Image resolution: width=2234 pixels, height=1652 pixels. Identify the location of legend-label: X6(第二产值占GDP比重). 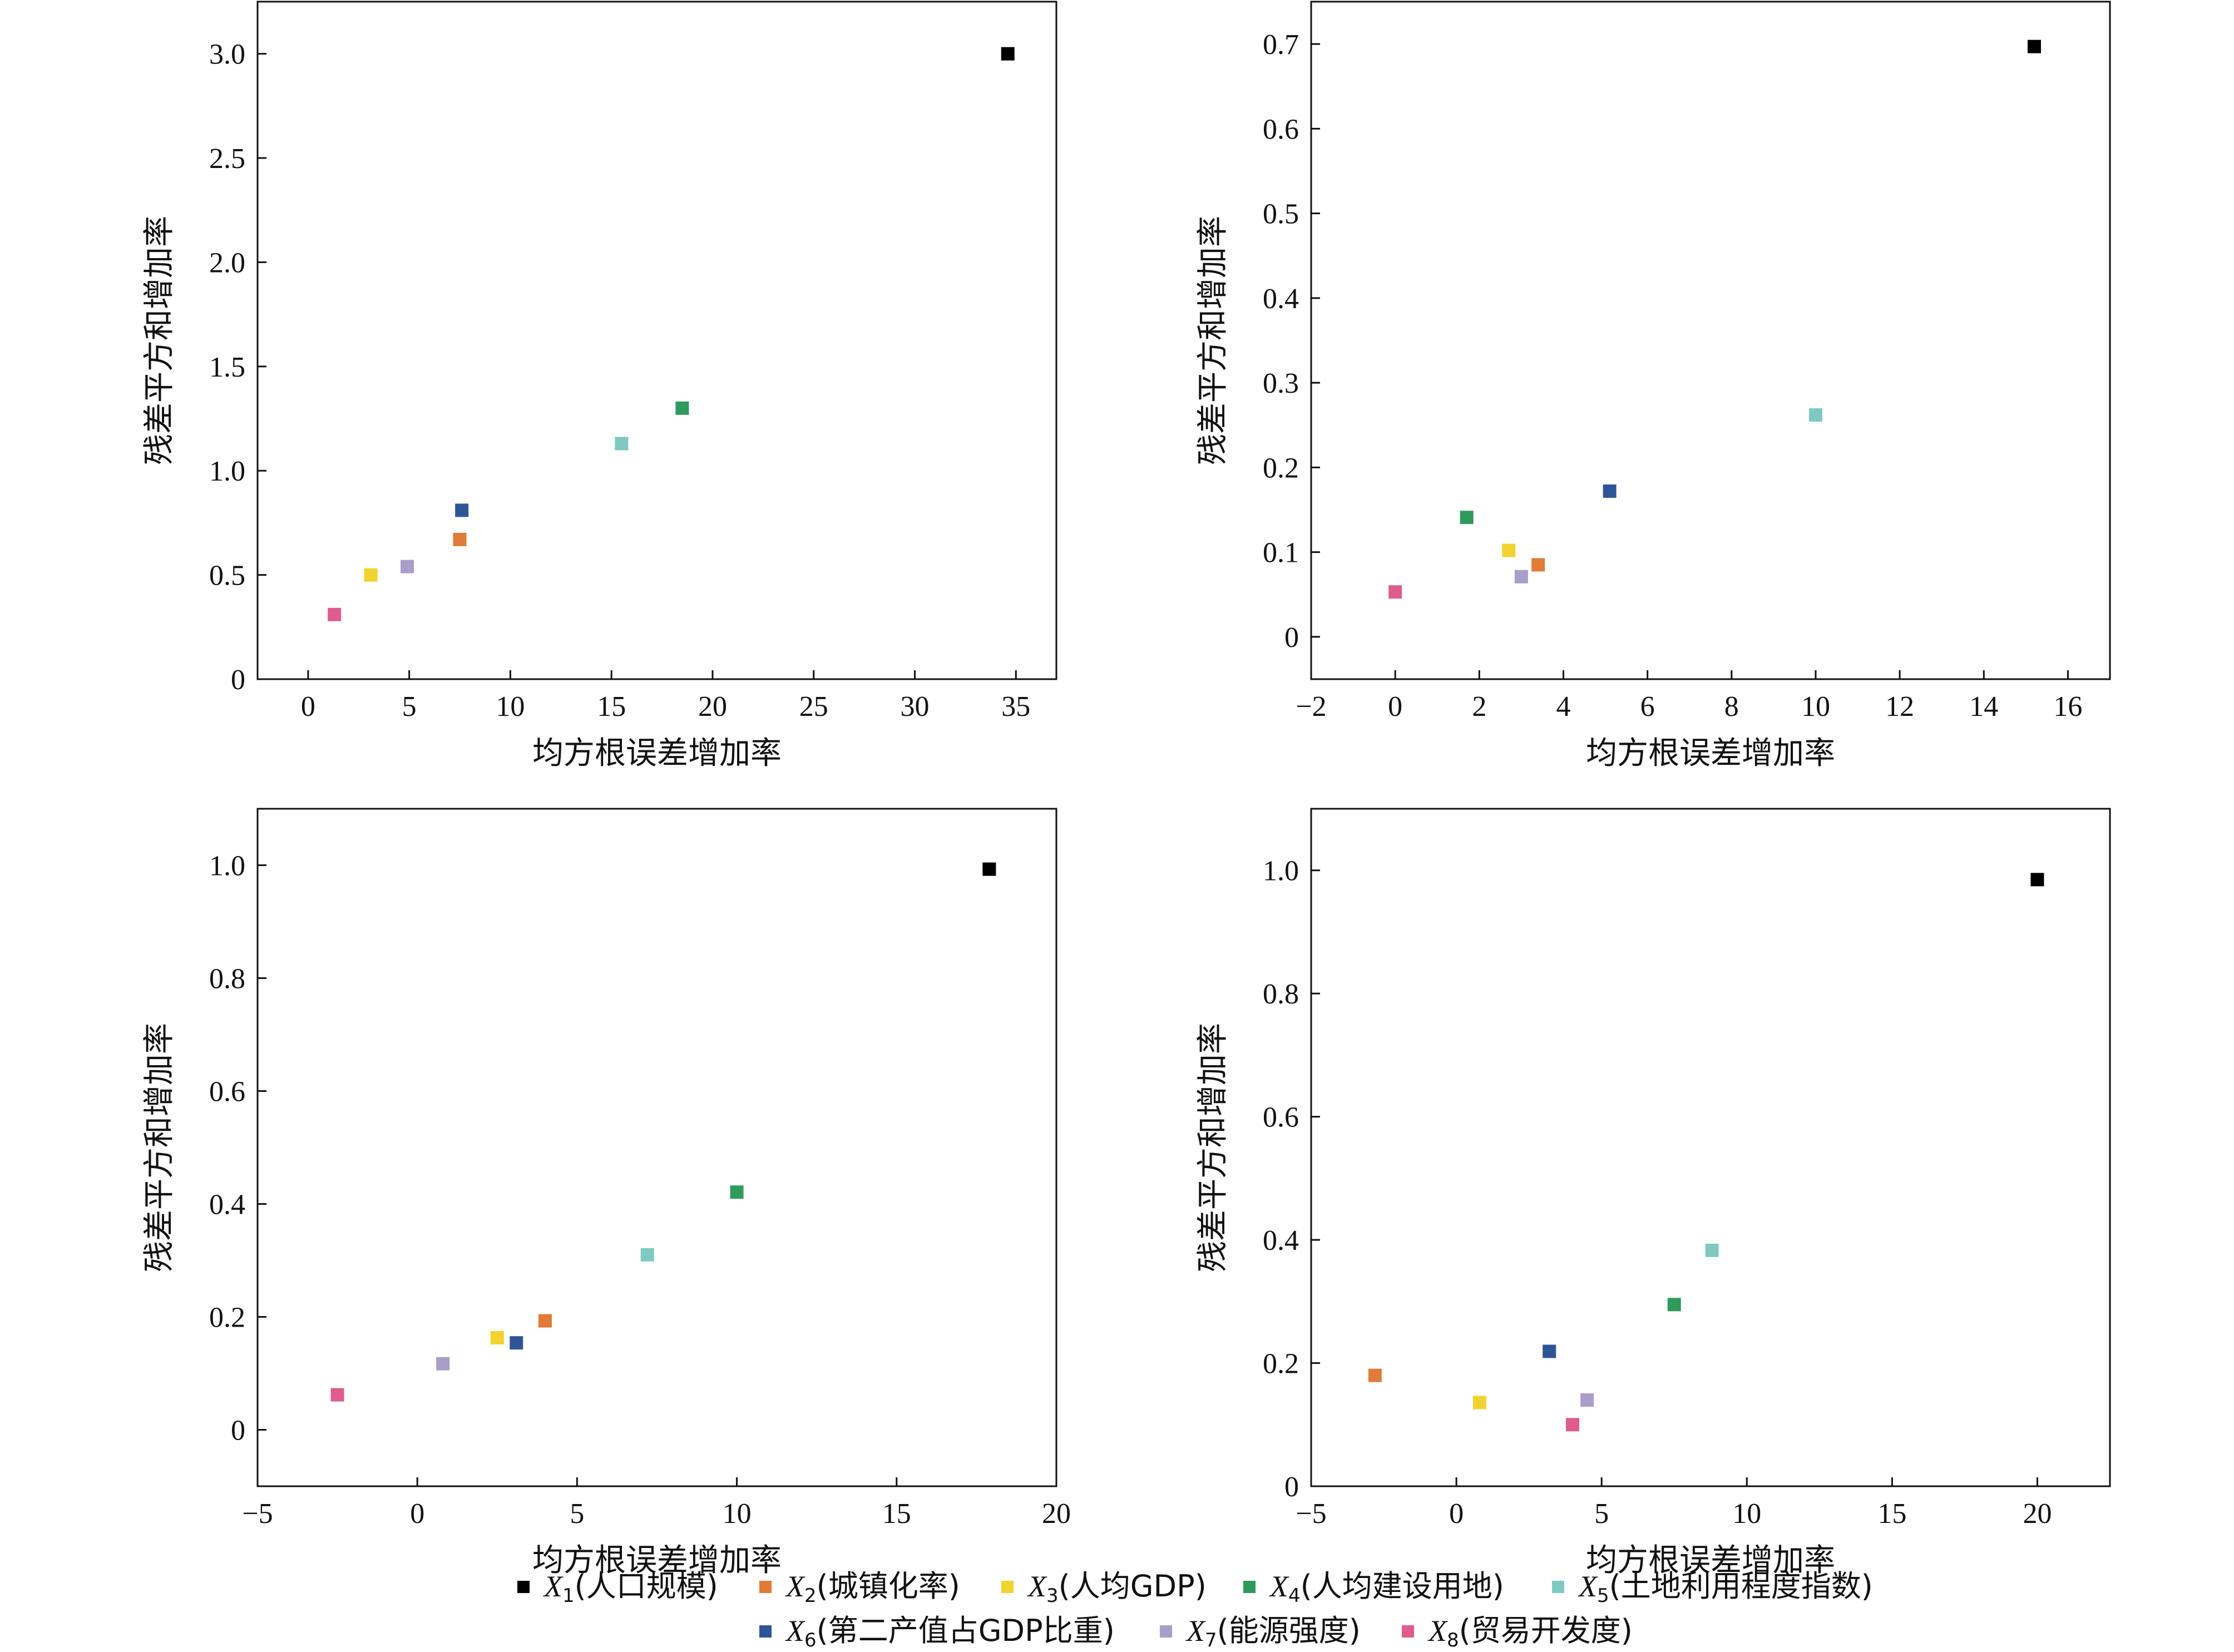
(950, 1632).